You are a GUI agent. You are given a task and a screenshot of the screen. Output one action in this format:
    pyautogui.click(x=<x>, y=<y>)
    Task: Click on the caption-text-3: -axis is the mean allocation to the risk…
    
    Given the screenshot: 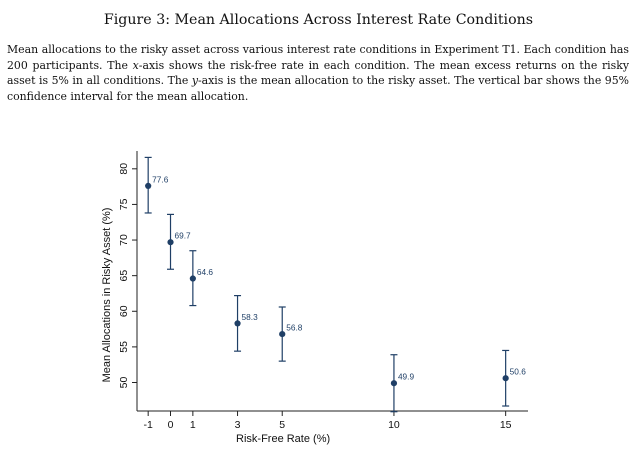 What is the action you would take?
    pyautogui.click(x=318, y=88)
    